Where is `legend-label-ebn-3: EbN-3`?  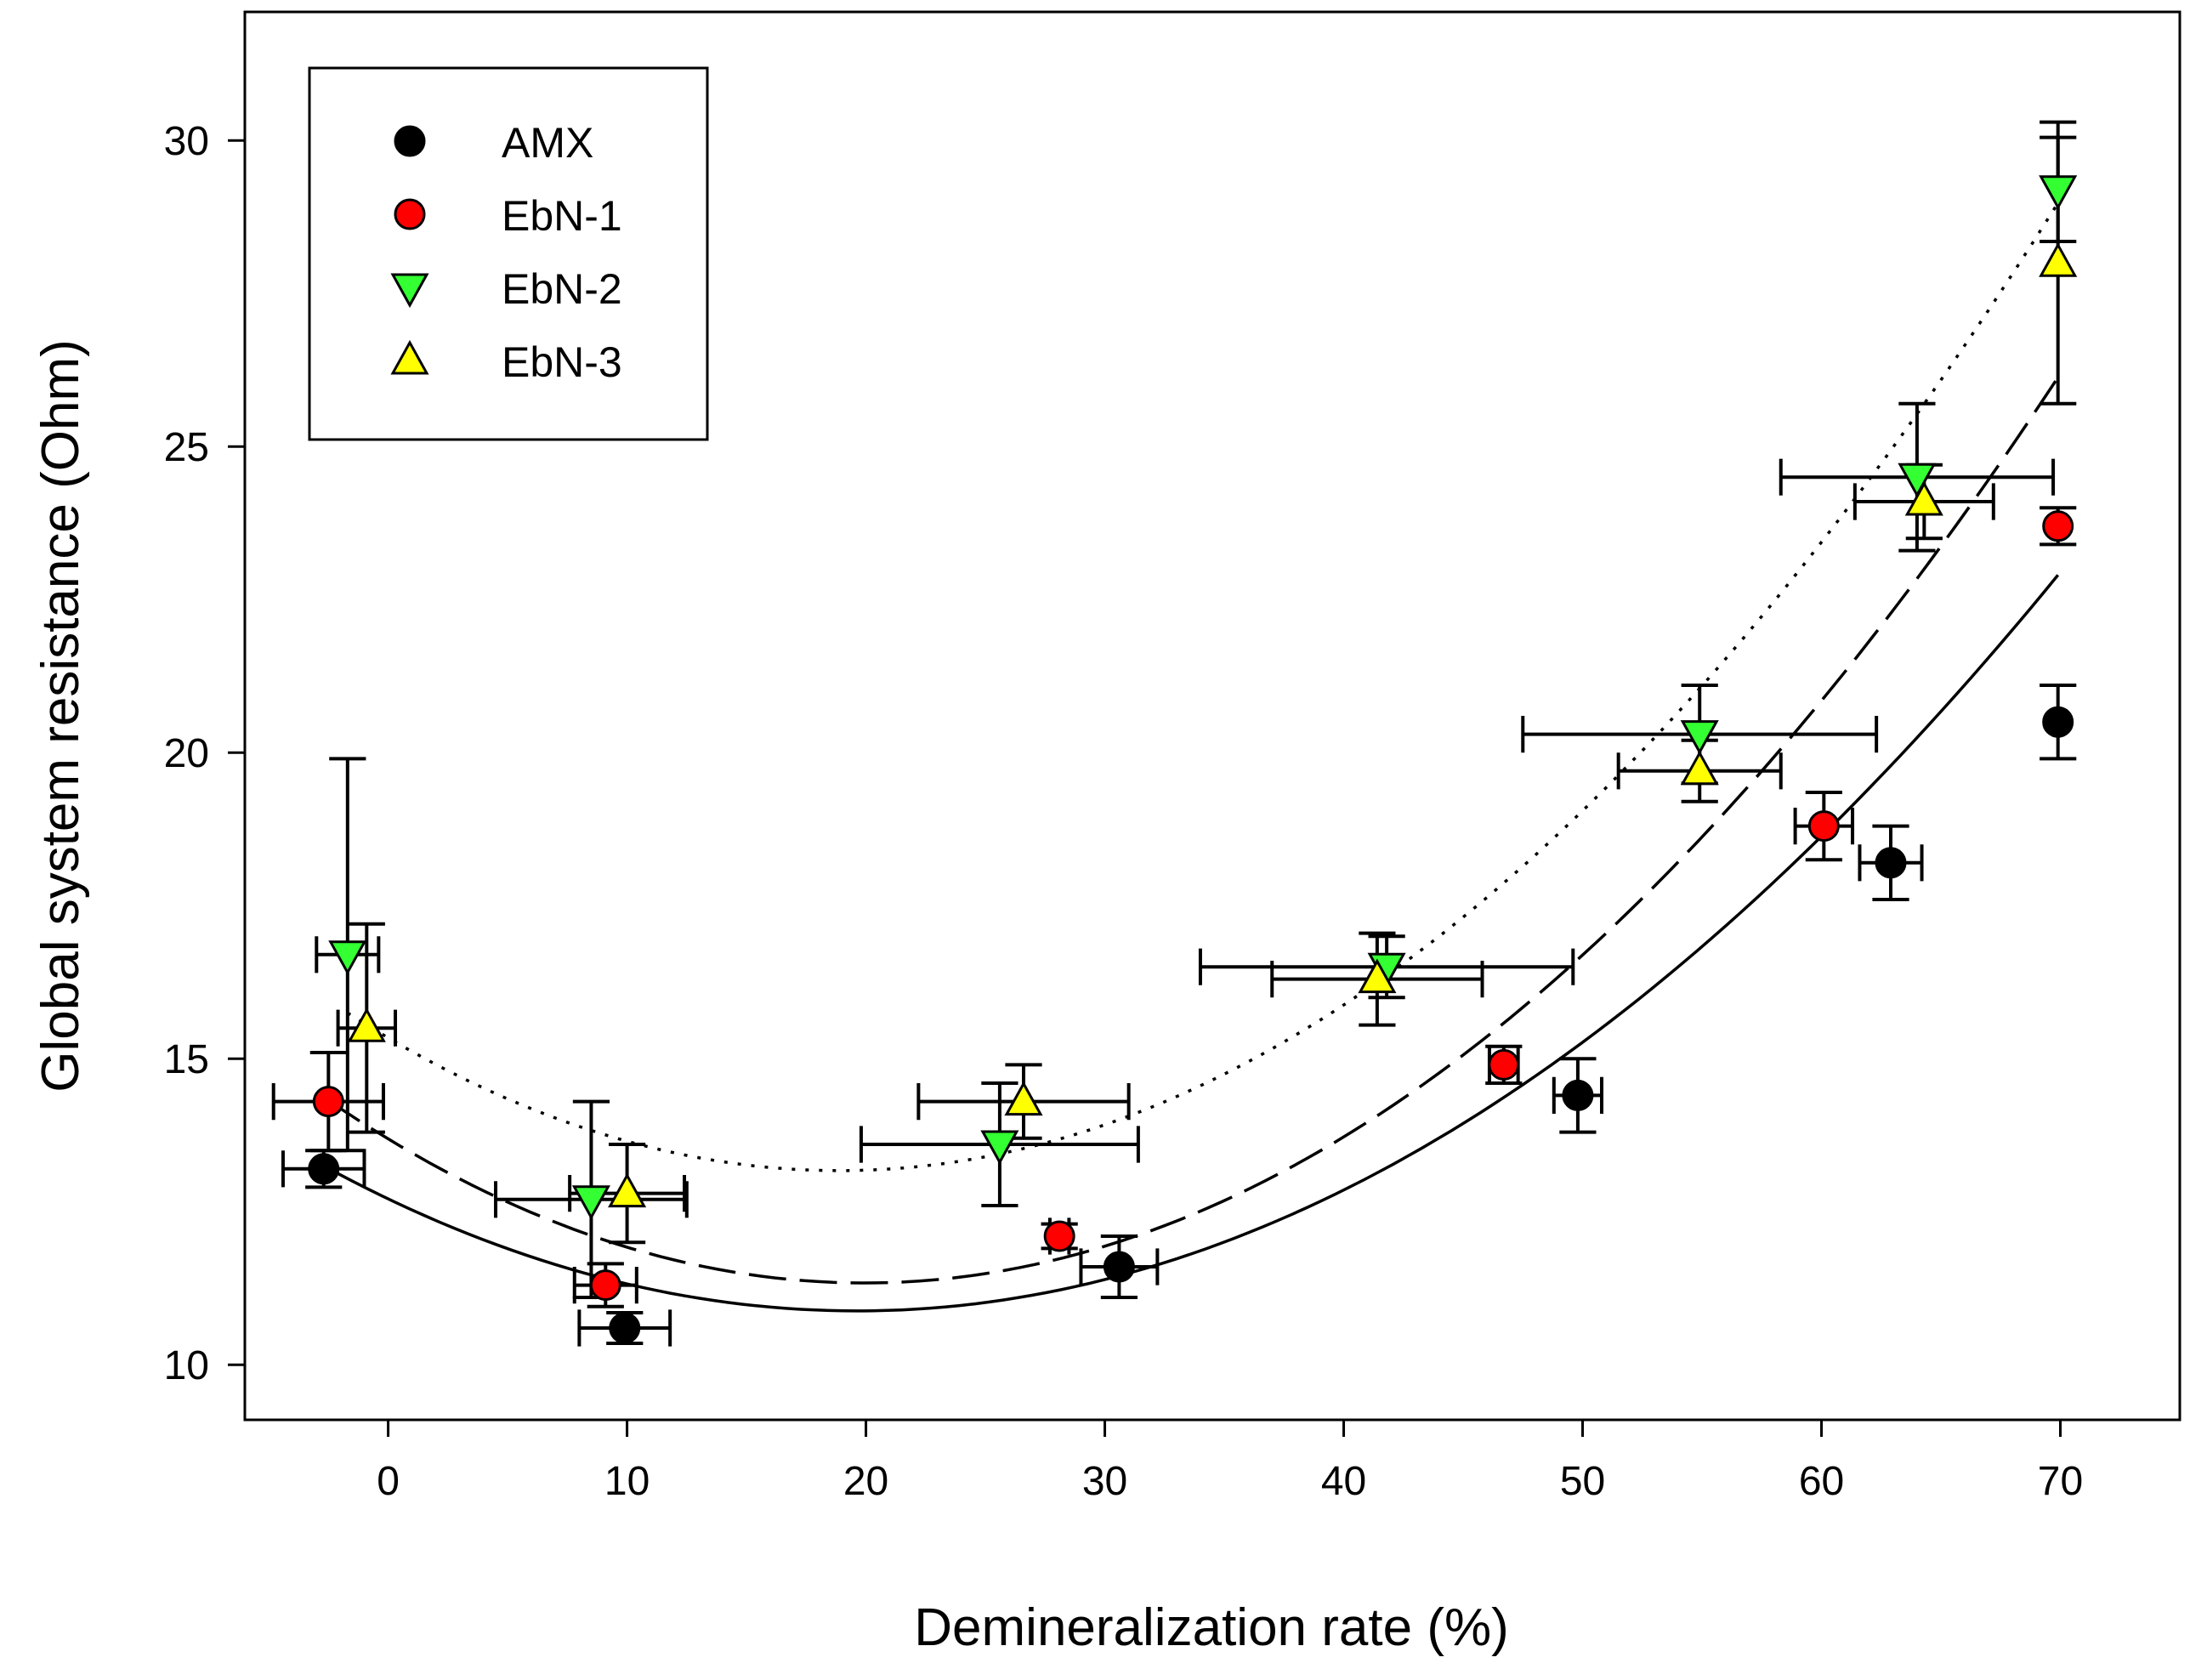 legend-label-ebn-3: EbN-3 is located at coordinates (562, 362).